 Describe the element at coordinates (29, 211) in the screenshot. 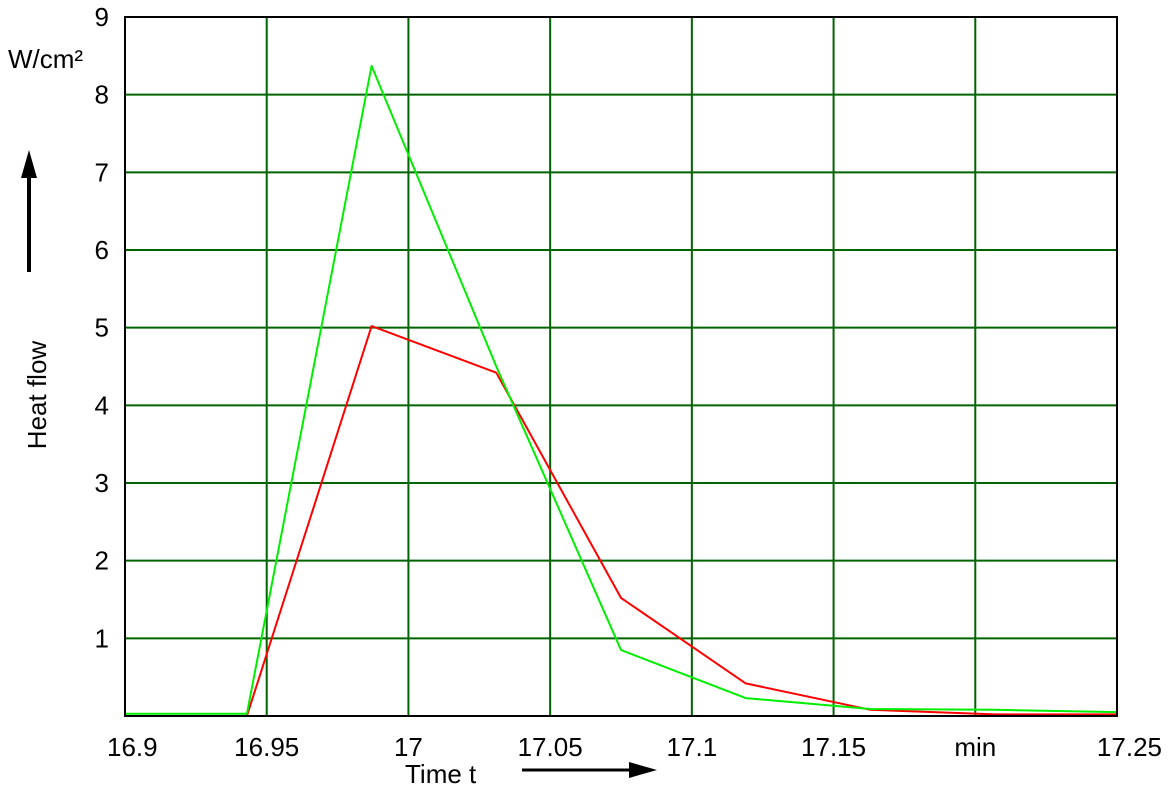

I see `y-axis-arrow` at that location.